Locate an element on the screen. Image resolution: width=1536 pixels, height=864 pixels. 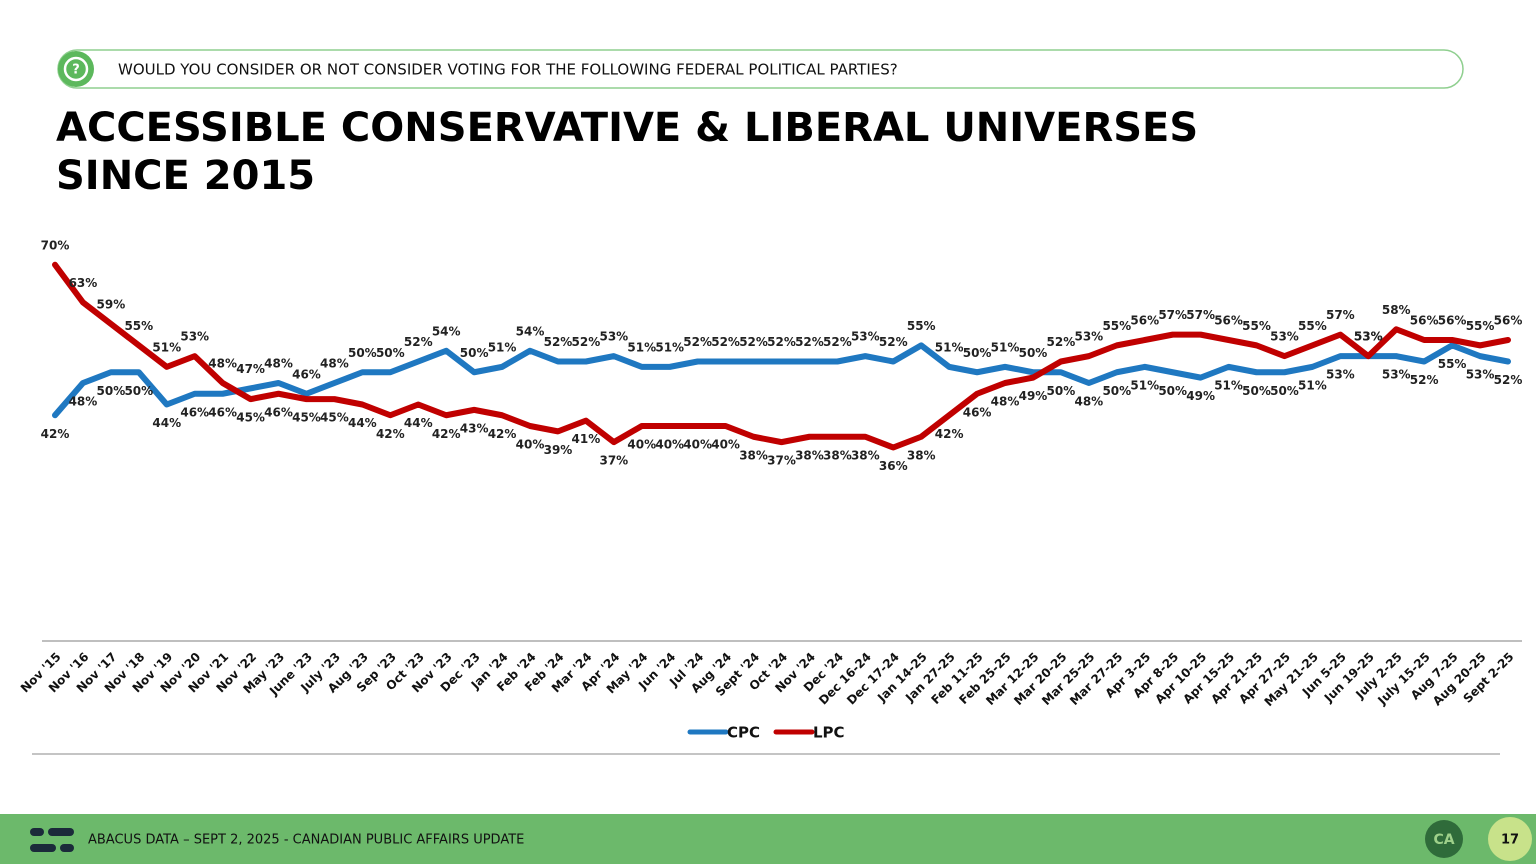
legend-label: CPC is located at coordinates (743, 733).